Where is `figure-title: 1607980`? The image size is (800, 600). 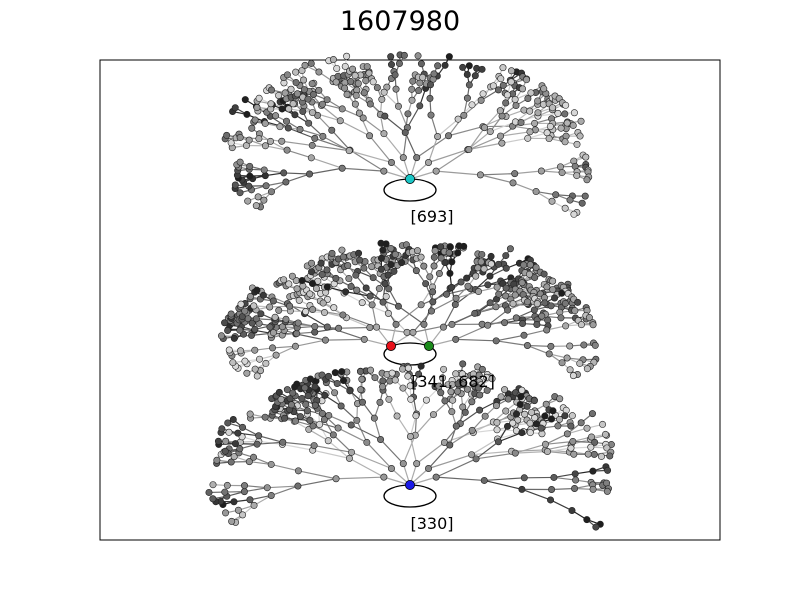 figure-title: 1607980 is located at coordinates (400, 21).